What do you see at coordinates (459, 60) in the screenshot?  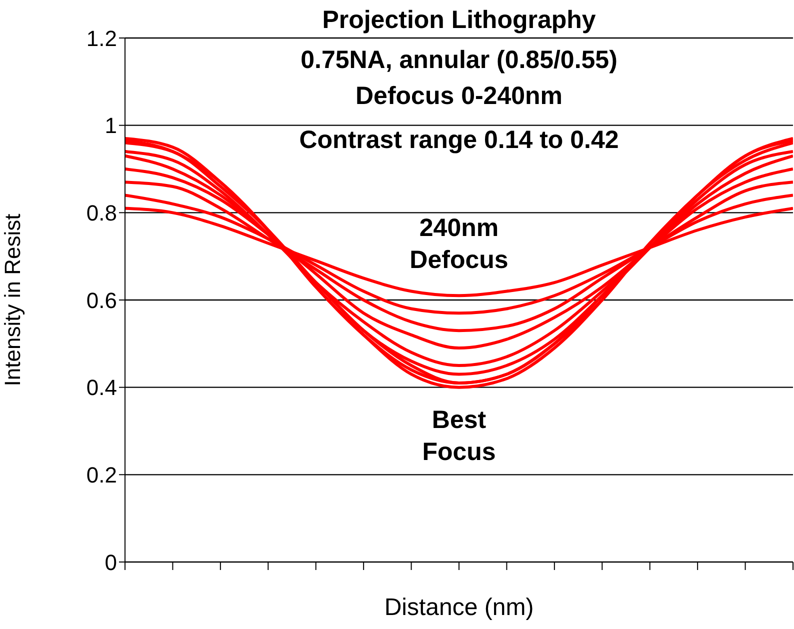 I see `annotation: 0.75NA, annular (0.85/0.55)` at bounding box center [459, 60].